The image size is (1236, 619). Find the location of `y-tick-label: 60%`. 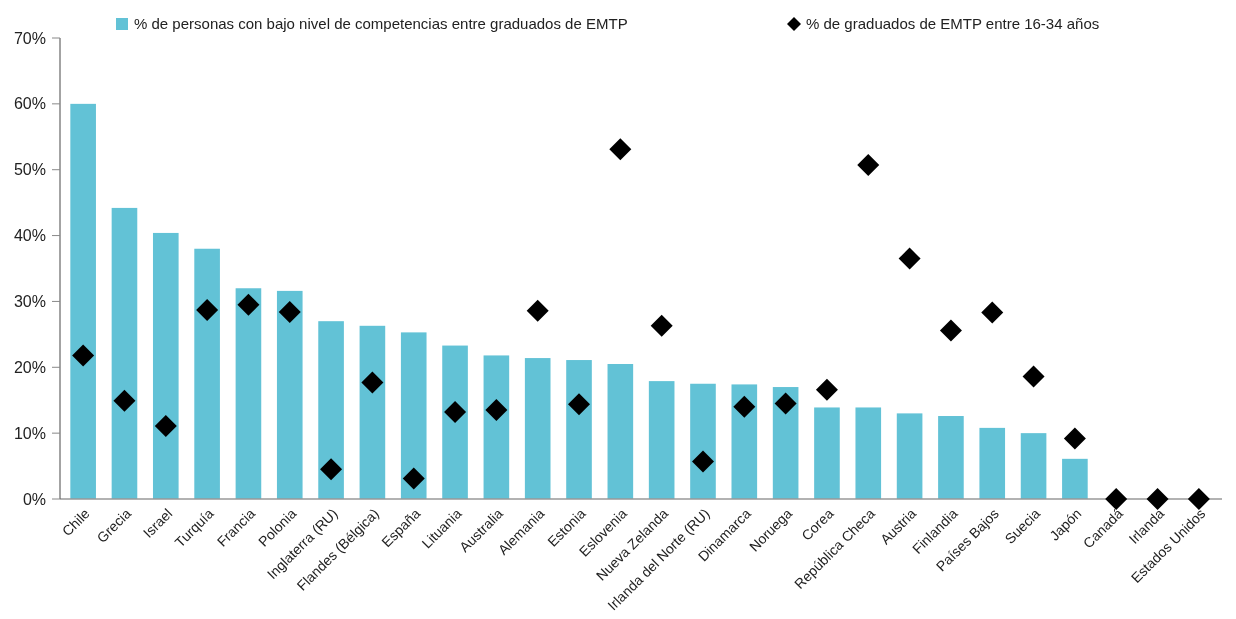

y-tick-label: 60% is located at coordinates (29, 104).